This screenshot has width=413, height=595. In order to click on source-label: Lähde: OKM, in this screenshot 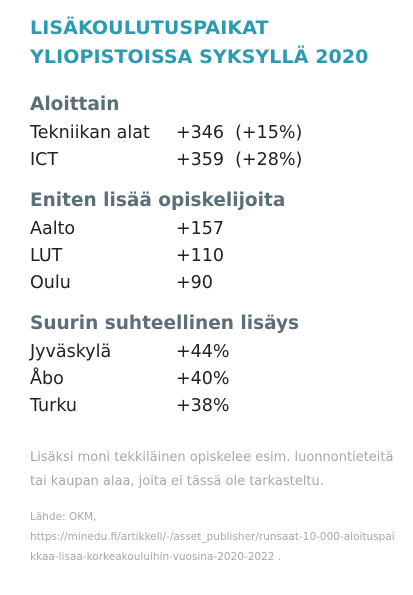, I will do `click(63, 517)`.